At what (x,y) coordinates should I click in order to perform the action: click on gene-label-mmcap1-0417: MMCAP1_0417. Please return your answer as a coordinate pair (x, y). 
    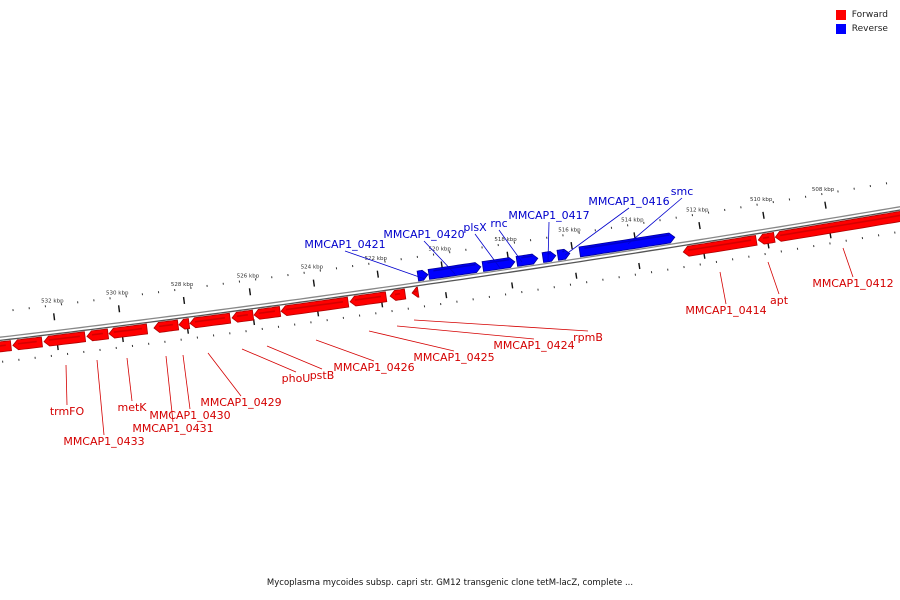
    Looking at the image, I should click on (548, 215).